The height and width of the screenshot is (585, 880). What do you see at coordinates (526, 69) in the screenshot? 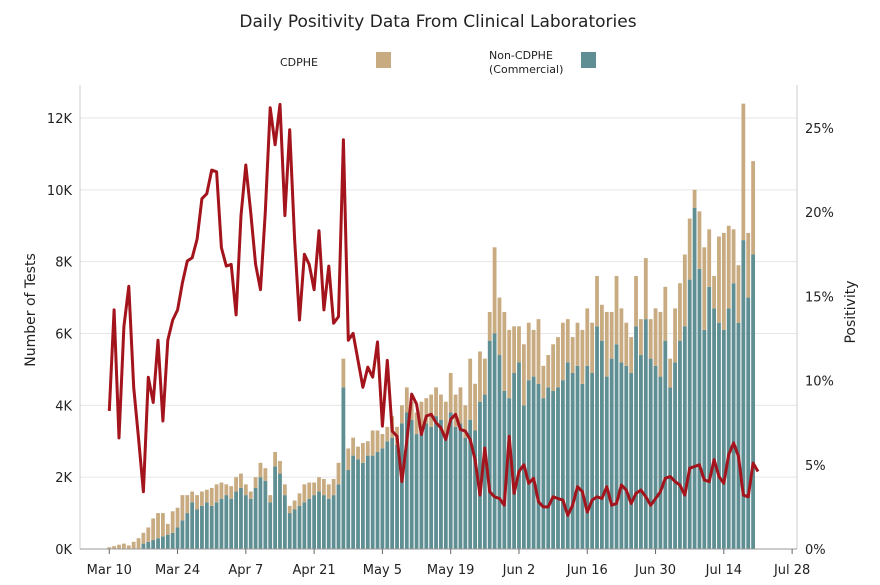
I see `legend-label-non-cdphe-line2: (Commercial)` at bounding box center [526, 69].